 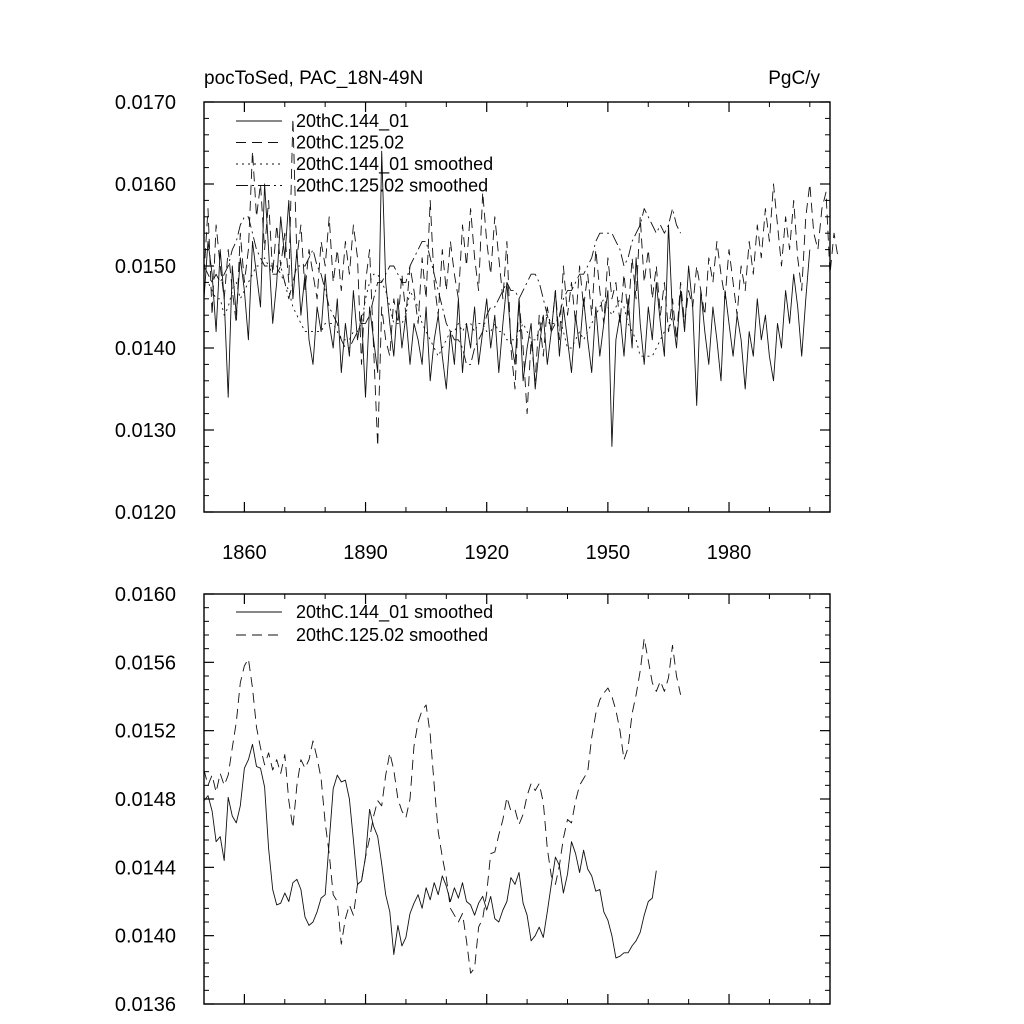 What do you see at coordinates (350, 143) in the screenshot?
I see `legend-label-2: 20thC.125.02` at bounding box center [350, 143].